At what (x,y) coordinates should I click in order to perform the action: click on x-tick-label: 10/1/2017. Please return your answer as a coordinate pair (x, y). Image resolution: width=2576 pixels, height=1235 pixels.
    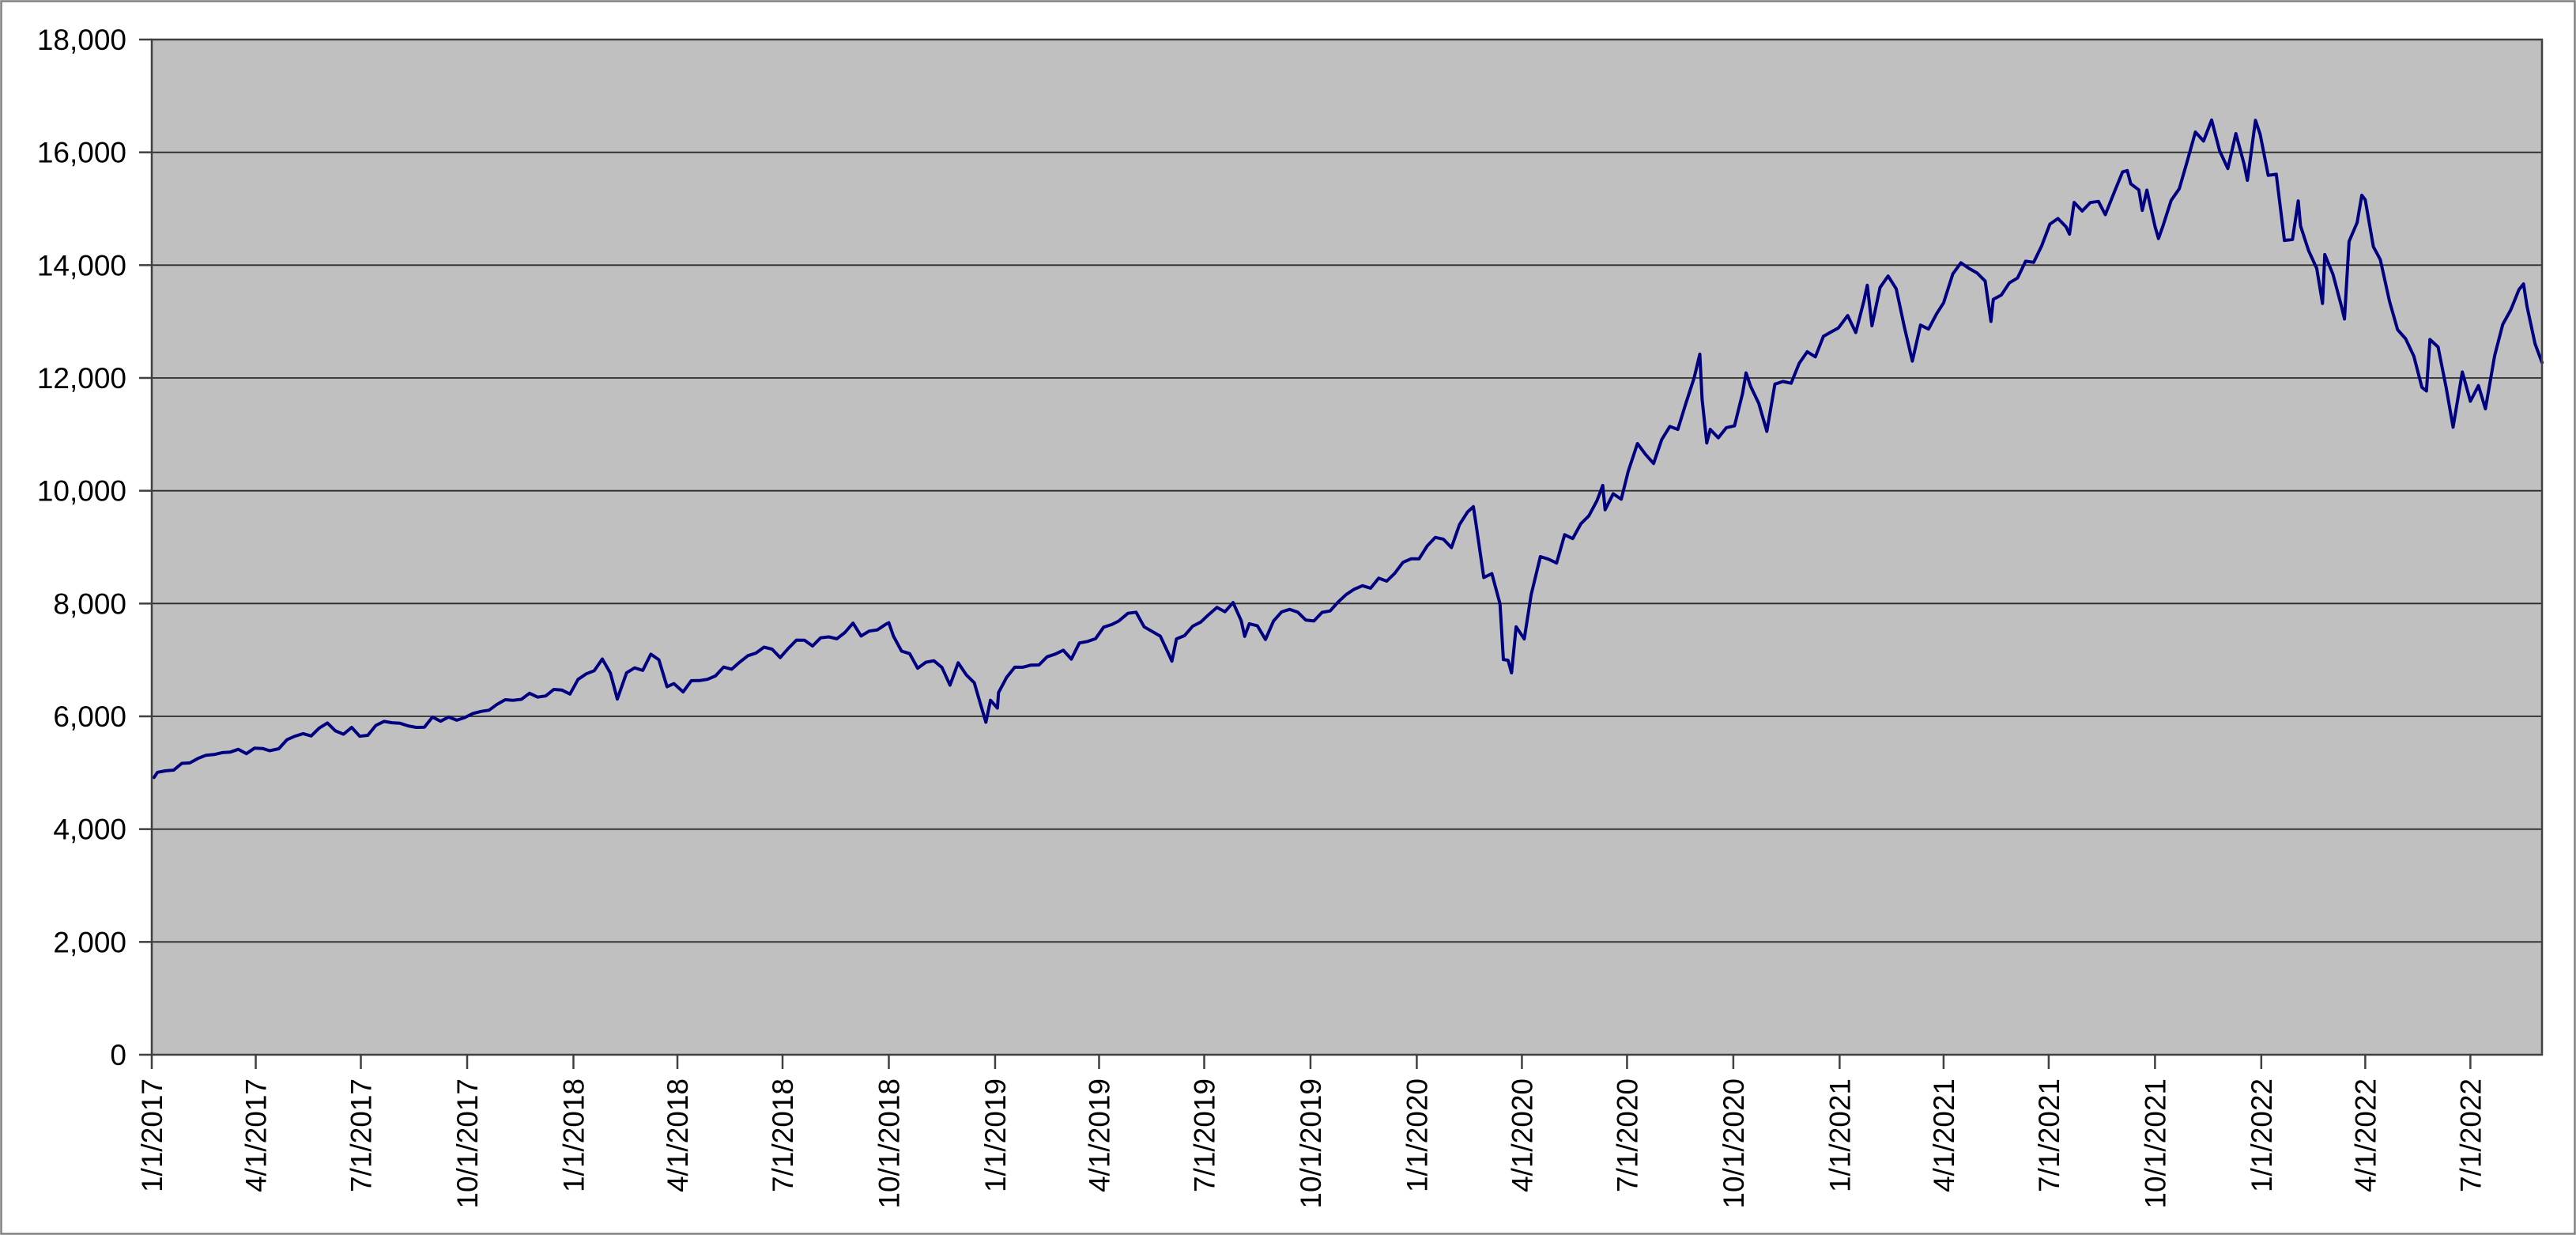
    Looking at the image, I should click on (467, 1143).